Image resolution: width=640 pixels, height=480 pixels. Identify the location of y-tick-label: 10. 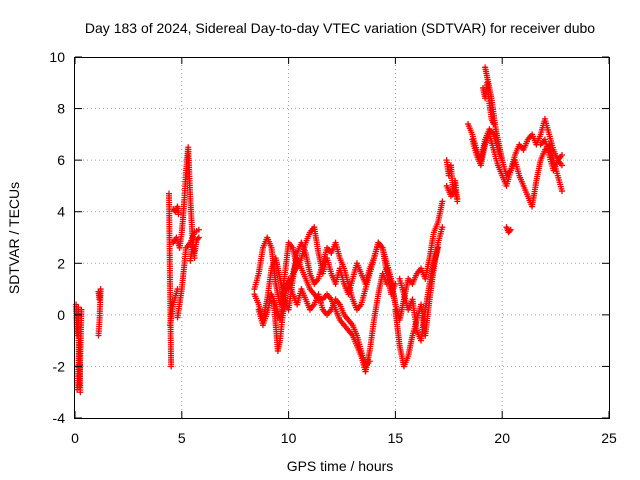
(57, 57).